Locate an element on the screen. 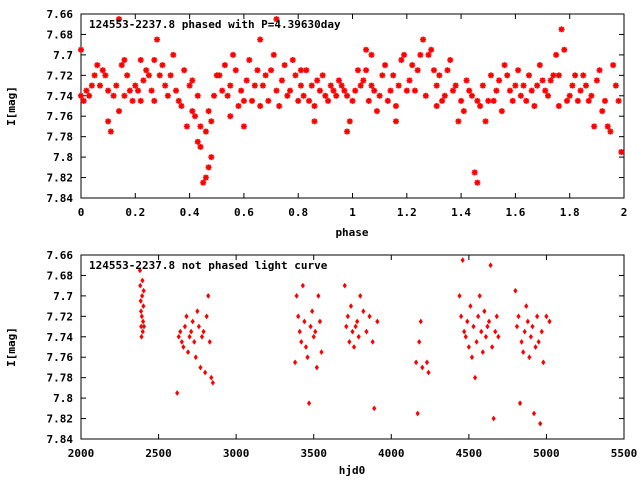 Image resolution: width=640 pixels, height=480 pixels. phased-chart-title: 124553-2237.8 phased with P=4.39630day is located at coordinates (215, 24).